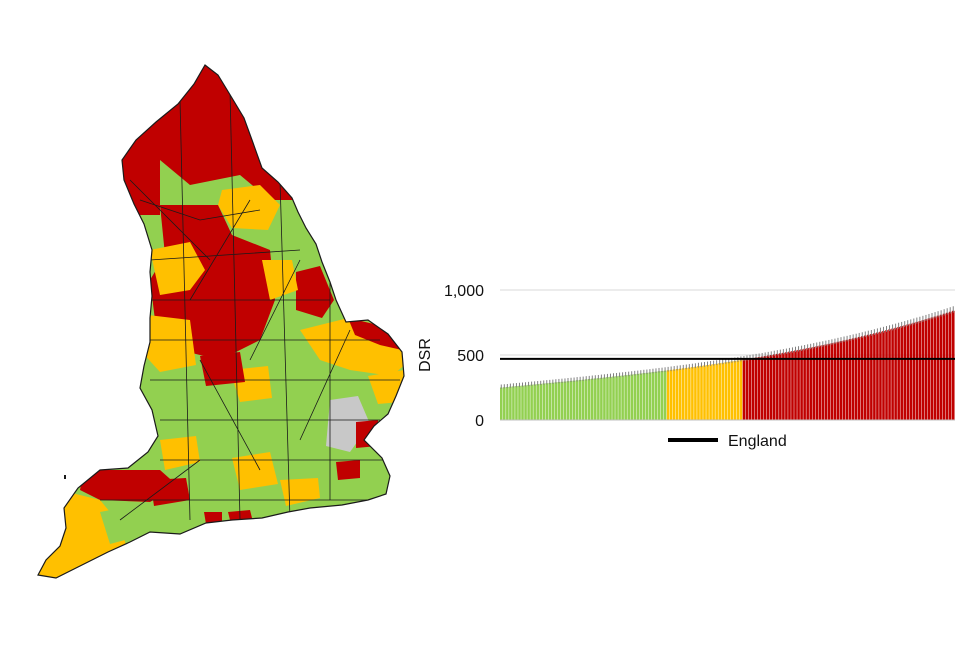 The width and height of the screenshot is (960, 645). What do you see at coordinates (386, 387) in the screenshot?
I see `region-suffolk-amber` at bounding box center [386, 387].